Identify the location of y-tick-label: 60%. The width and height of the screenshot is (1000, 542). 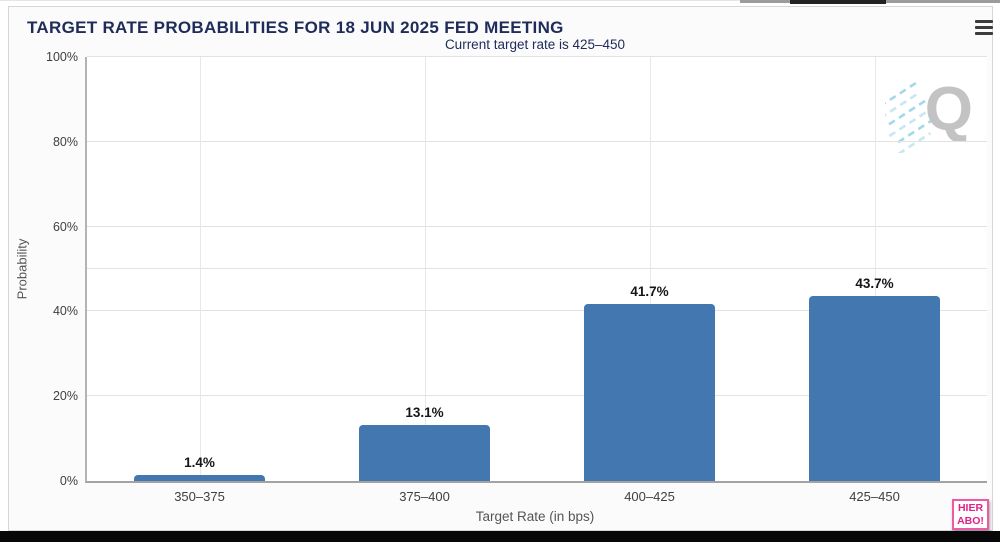
(65, 226).